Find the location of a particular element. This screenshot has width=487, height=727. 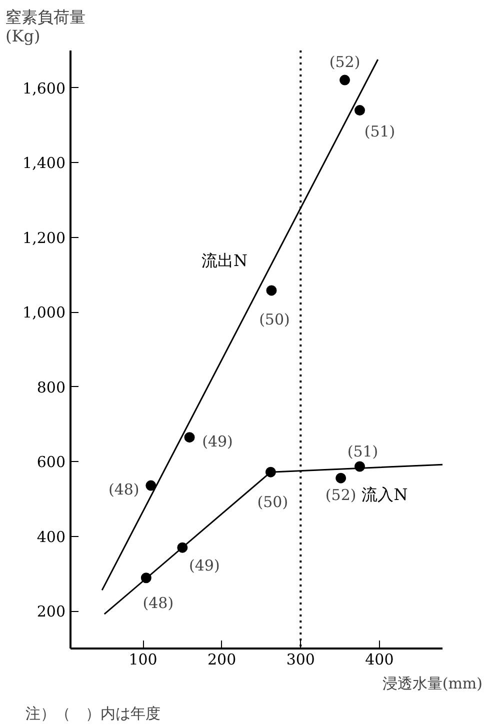

x-tick-label: 400 is located at coordinates (379, 659).